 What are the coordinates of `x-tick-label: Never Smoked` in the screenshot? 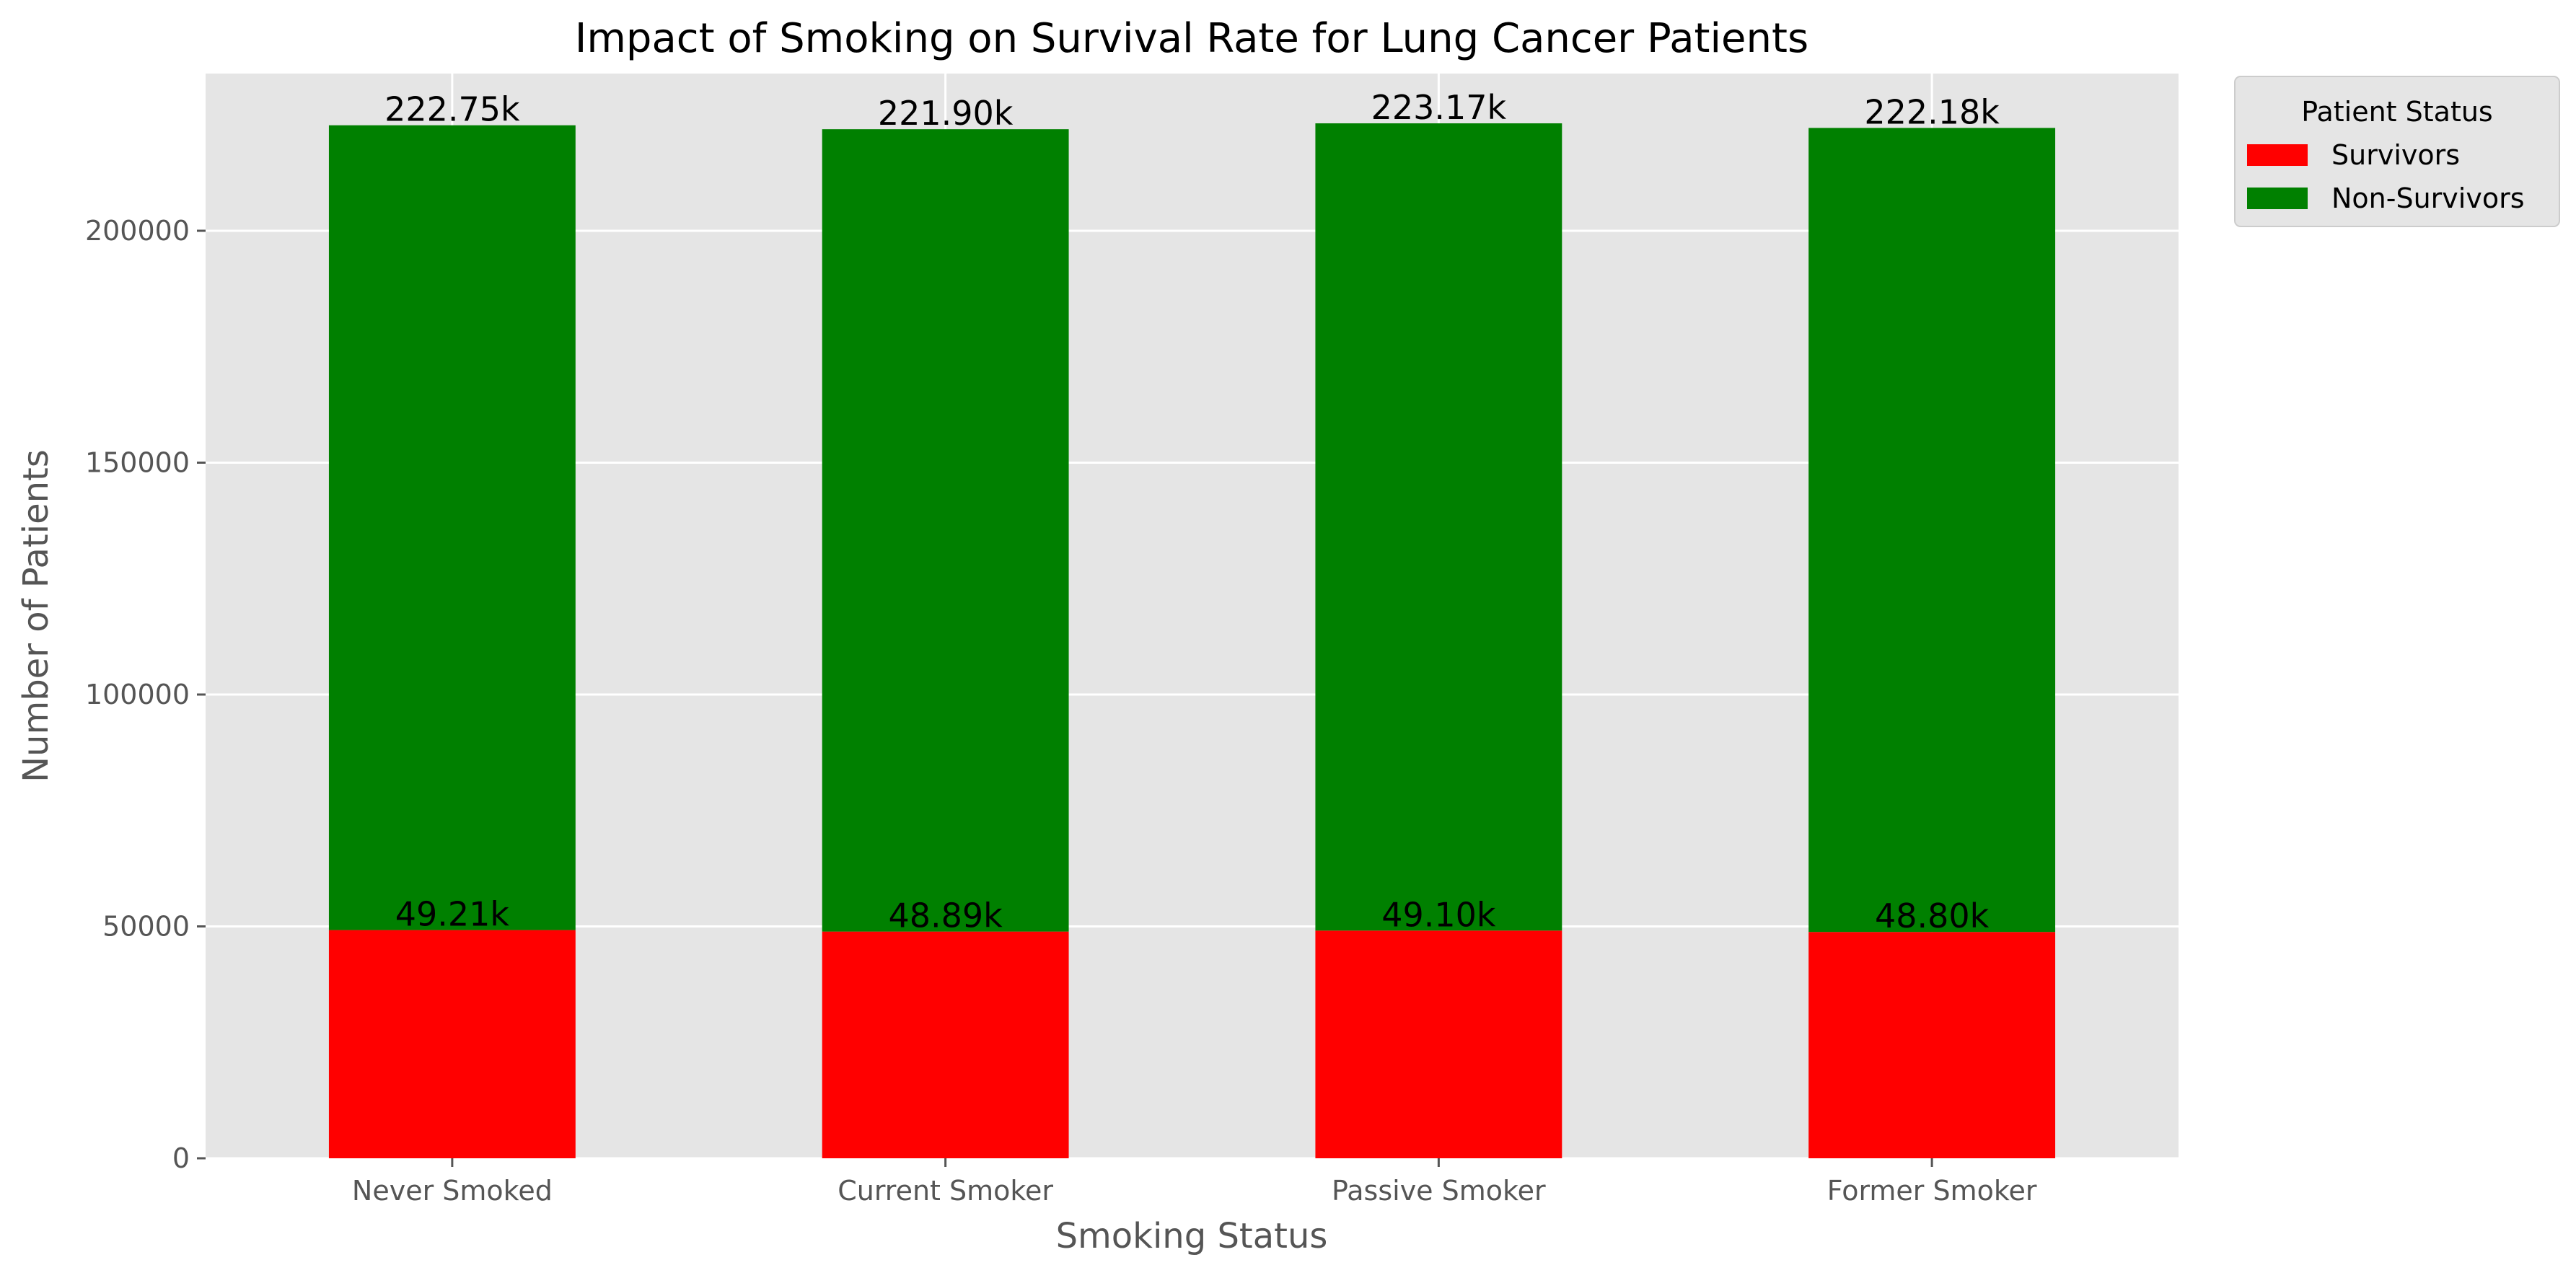 It's located at (452, 1191).